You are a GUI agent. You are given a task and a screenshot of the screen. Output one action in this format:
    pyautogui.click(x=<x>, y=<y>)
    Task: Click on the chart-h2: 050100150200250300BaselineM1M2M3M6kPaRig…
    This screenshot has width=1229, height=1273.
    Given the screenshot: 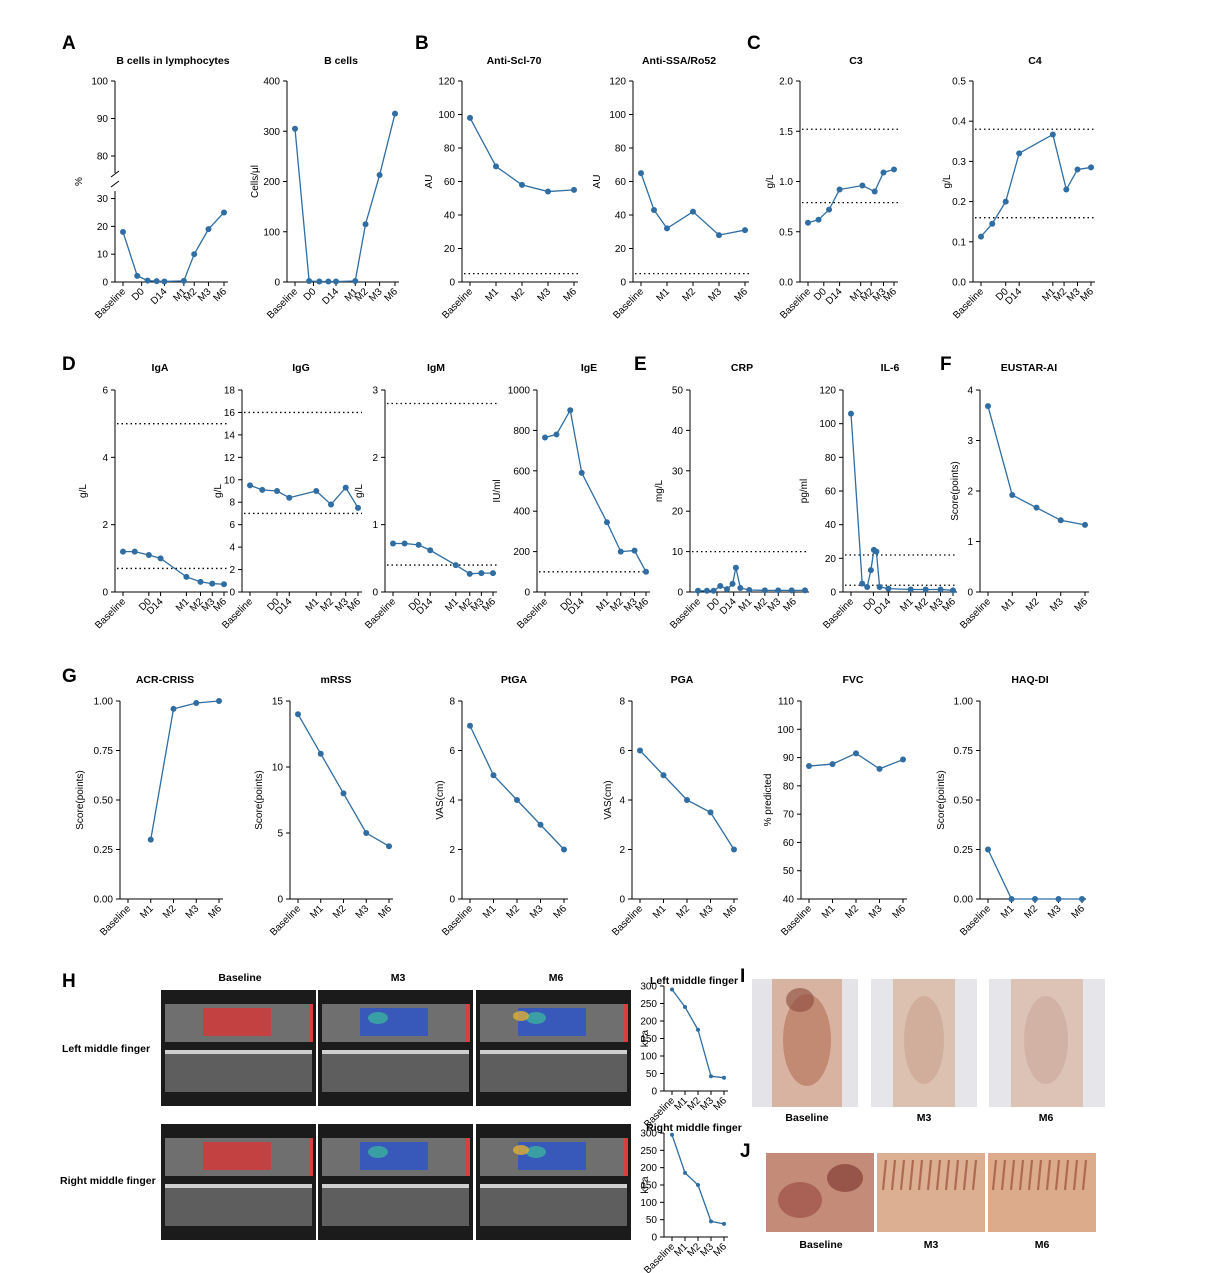 What is the action you would take?
    pyautogui.click(x=691, y=1197)
    